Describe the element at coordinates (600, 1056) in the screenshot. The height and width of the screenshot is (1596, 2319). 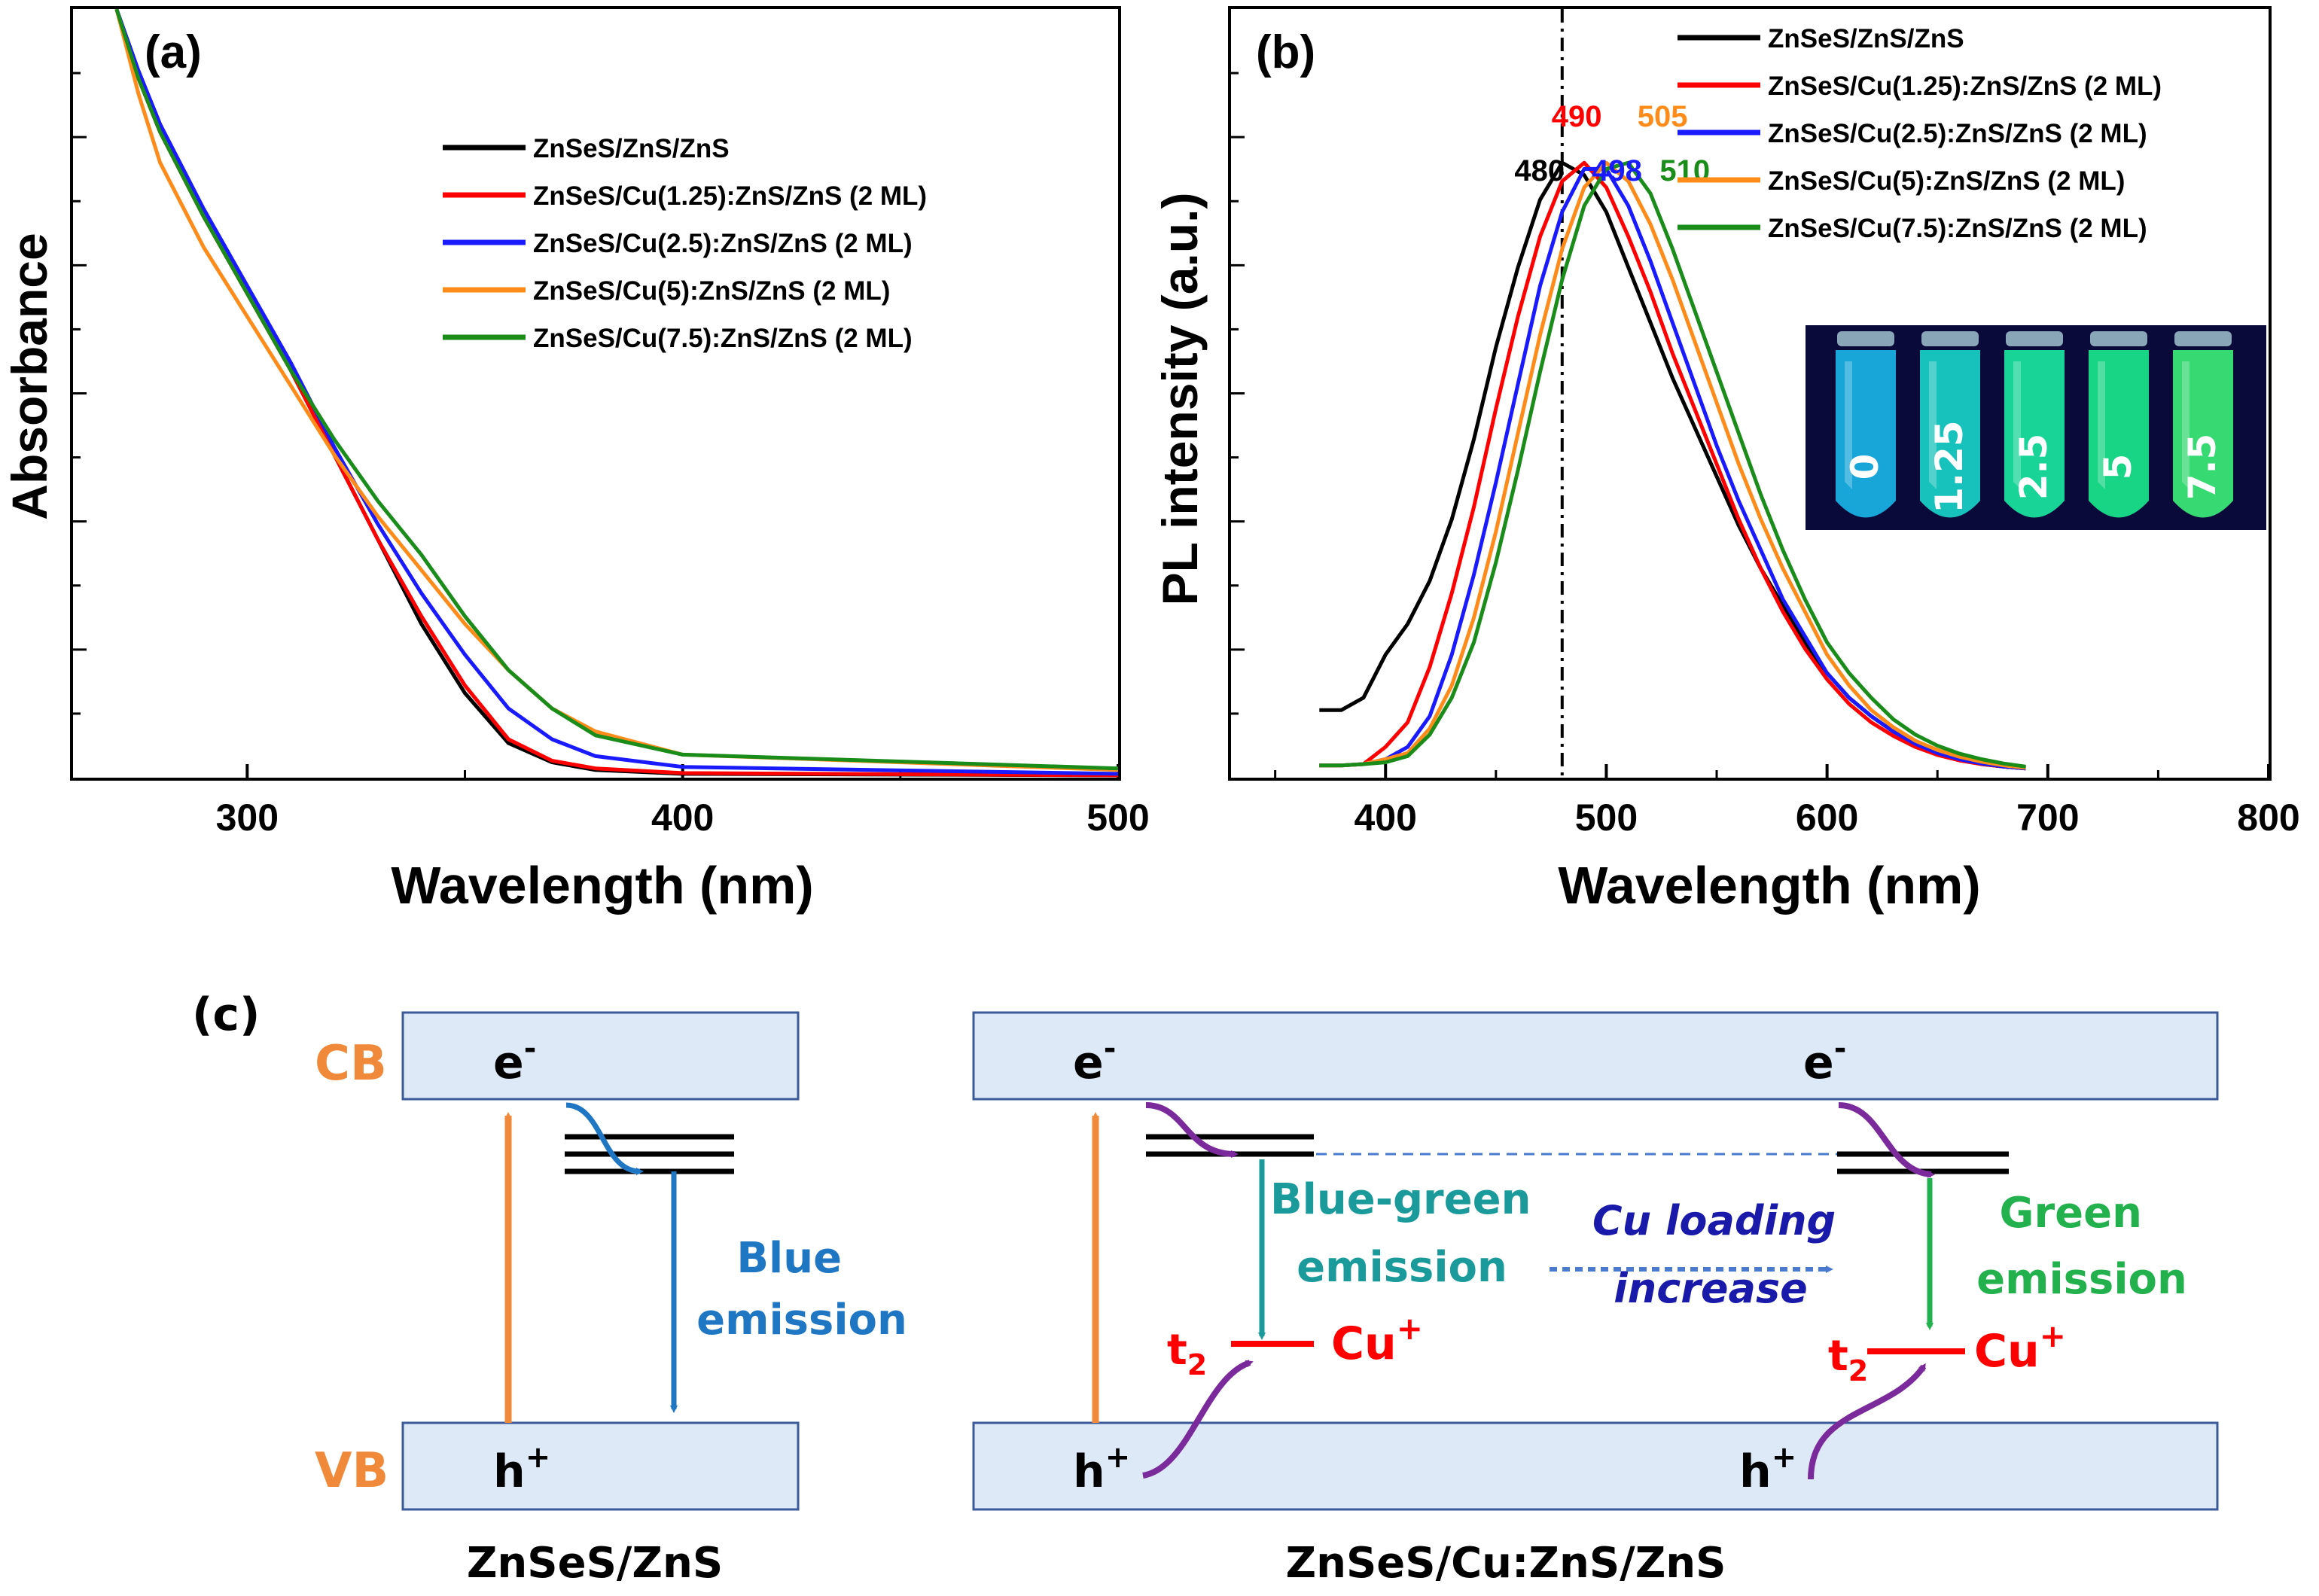
I see `conduction-band-left` at that location.